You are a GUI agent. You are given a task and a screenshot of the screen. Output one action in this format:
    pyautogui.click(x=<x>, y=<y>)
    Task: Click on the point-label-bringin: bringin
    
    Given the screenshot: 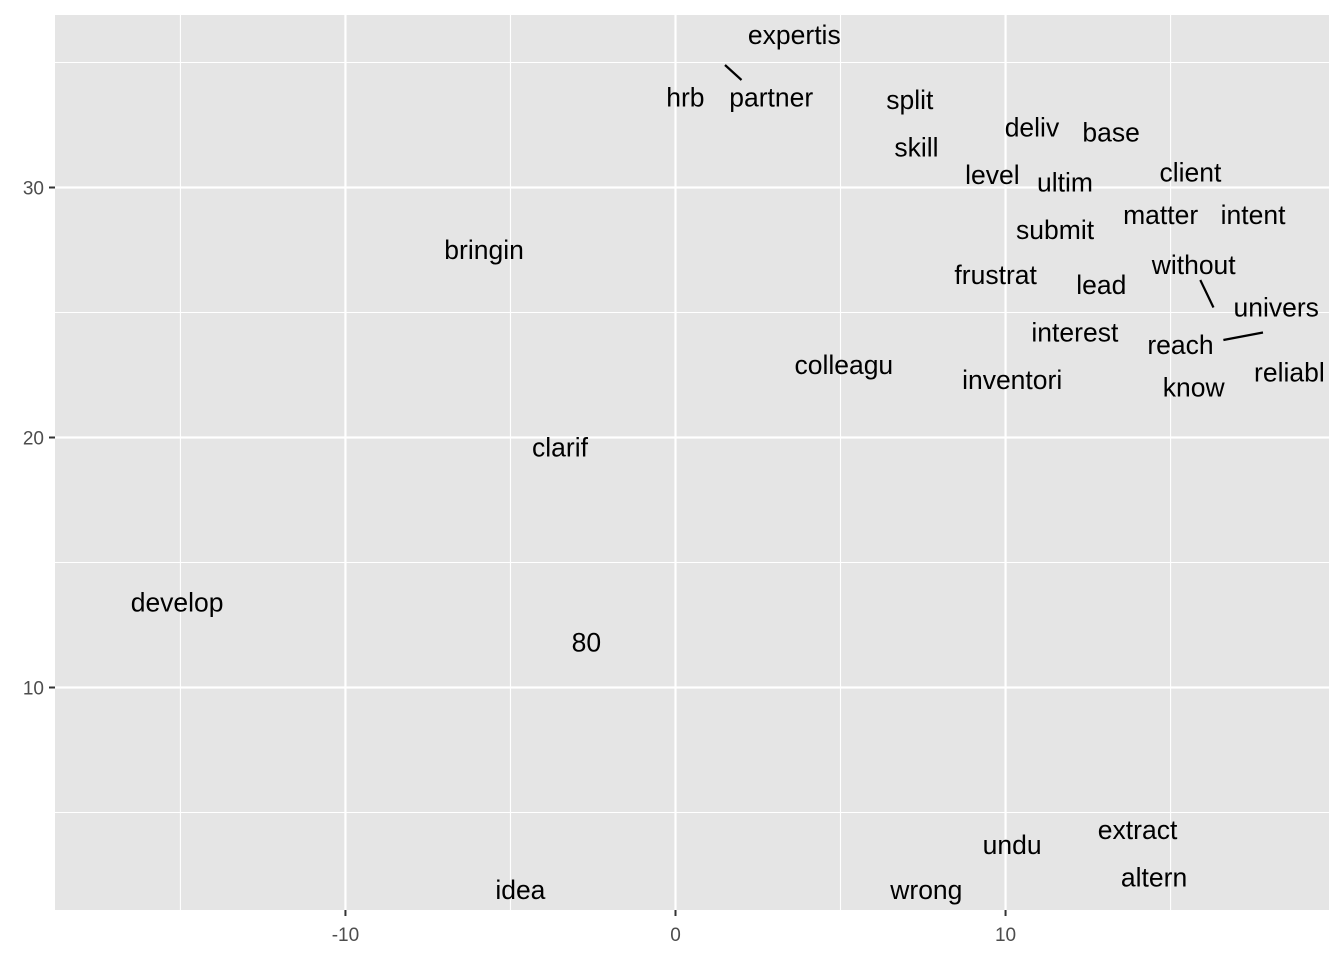 What is the action you would take?
    pyautogui.click(x=484, y=250)
    